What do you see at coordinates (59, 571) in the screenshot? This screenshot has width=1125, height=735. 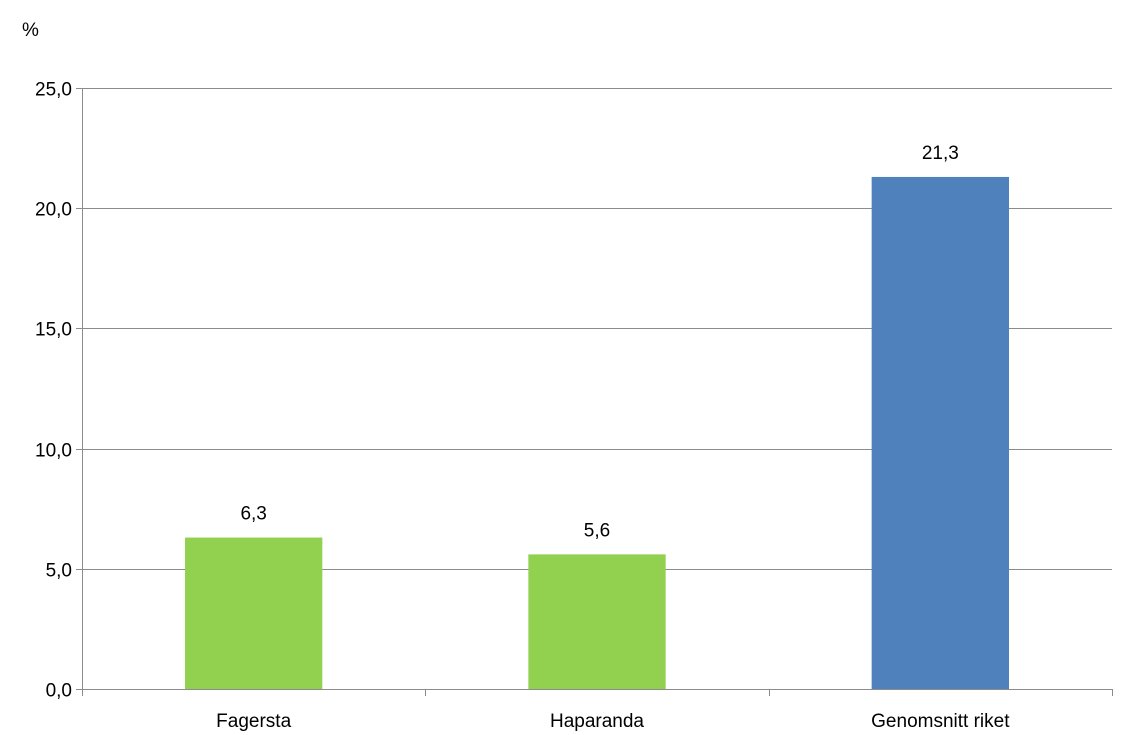 I see `y-tick-label: 5,0` at bounding box center [59, 571].